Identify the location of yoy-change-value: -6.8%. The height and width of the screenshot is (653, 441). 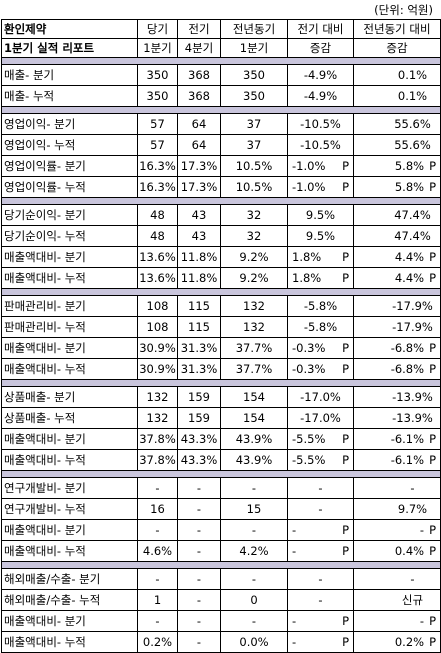
(407, 369).